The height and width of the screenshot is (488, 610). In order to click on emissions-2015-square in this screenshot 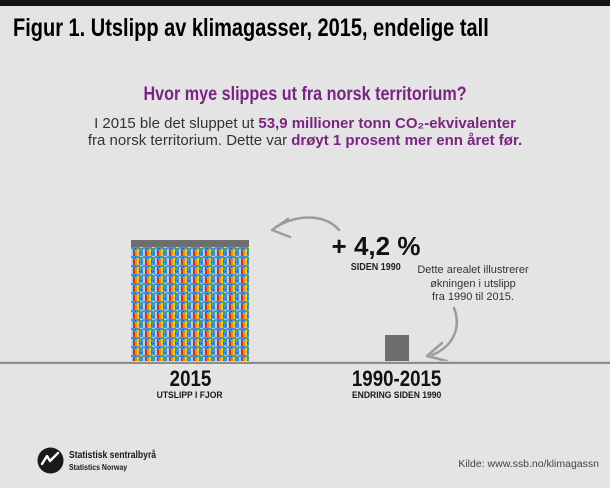, I will do `click(190, 301)`.